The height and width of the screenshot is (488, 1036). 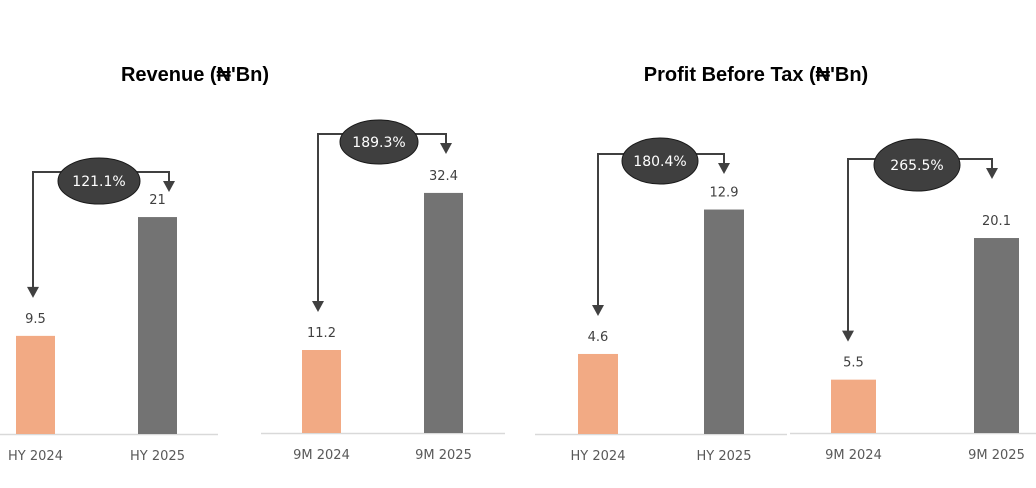 What do you see at coordinates (443, 176) in the screenshot?
I see `data-label: 32.4` at bounding box center [443, 176].